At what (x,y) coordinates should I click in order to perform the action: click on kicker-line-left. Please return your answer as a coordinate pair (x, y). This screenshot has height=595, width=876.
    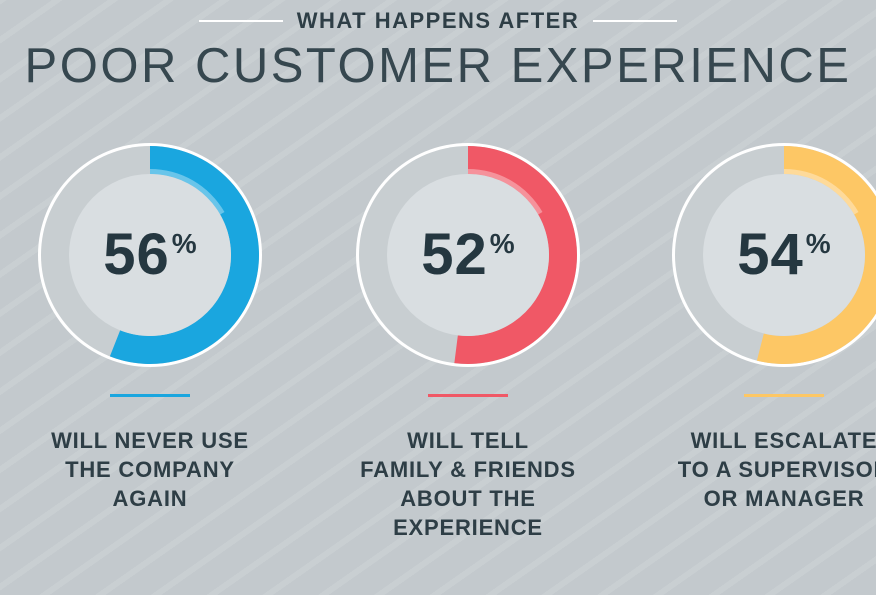
    Looking at the image, I should click on (240, 21).